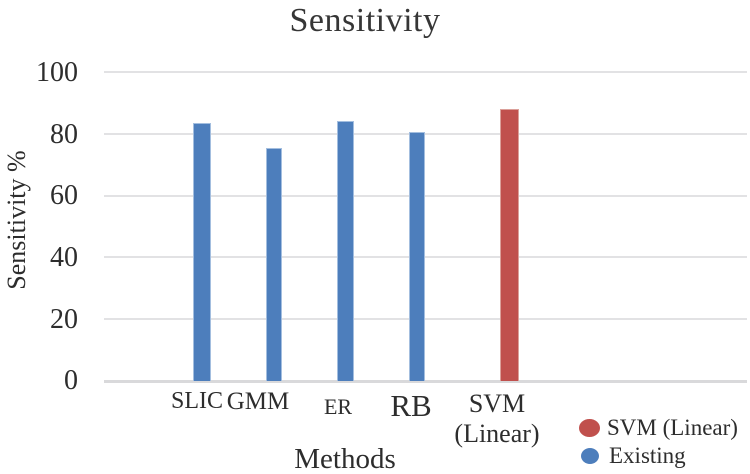  I want to click on legend-item-svm-linear: SVM (Linear), so click(658, 428).